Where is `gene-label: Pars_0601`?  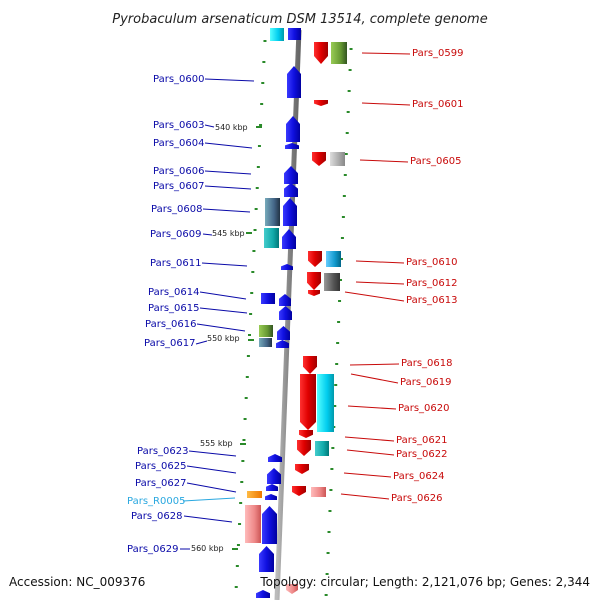
gene-label: Pars_0601 is located at coordinates (437, 104).